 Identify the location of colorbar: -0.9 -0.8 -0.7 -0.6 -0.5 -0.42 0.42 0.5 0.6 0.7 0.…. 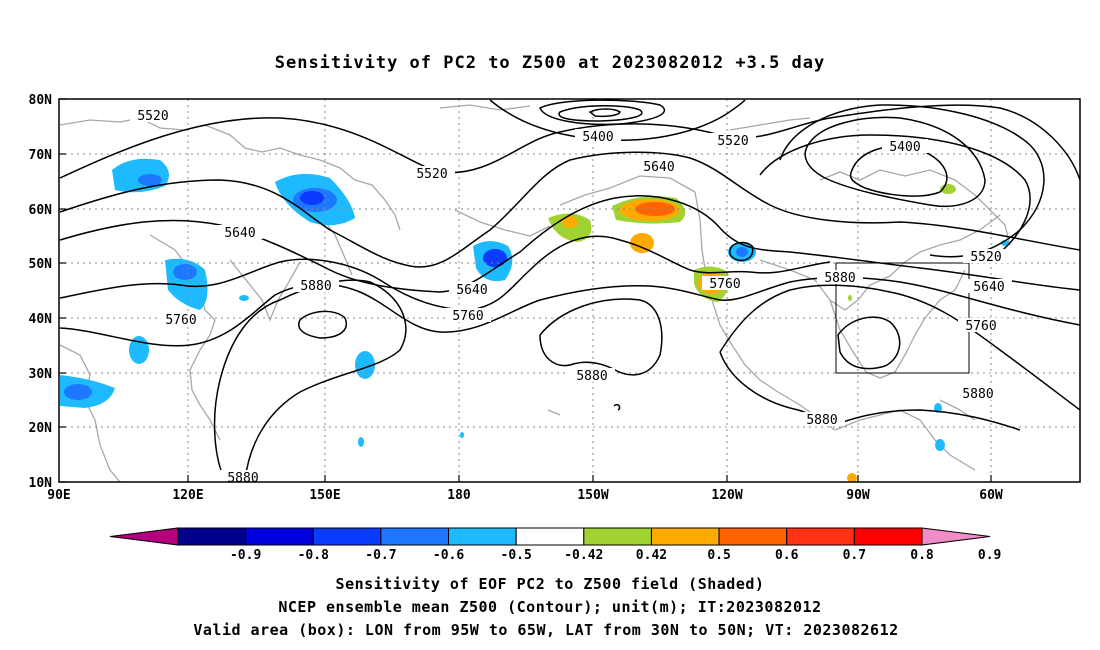
(555, 545).